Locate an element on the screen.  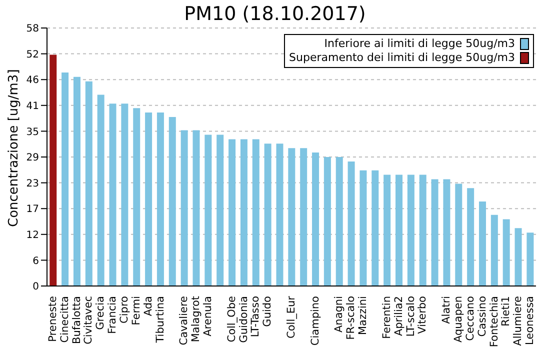
y-tick-label: 58 is located at coordinates (32, 29).